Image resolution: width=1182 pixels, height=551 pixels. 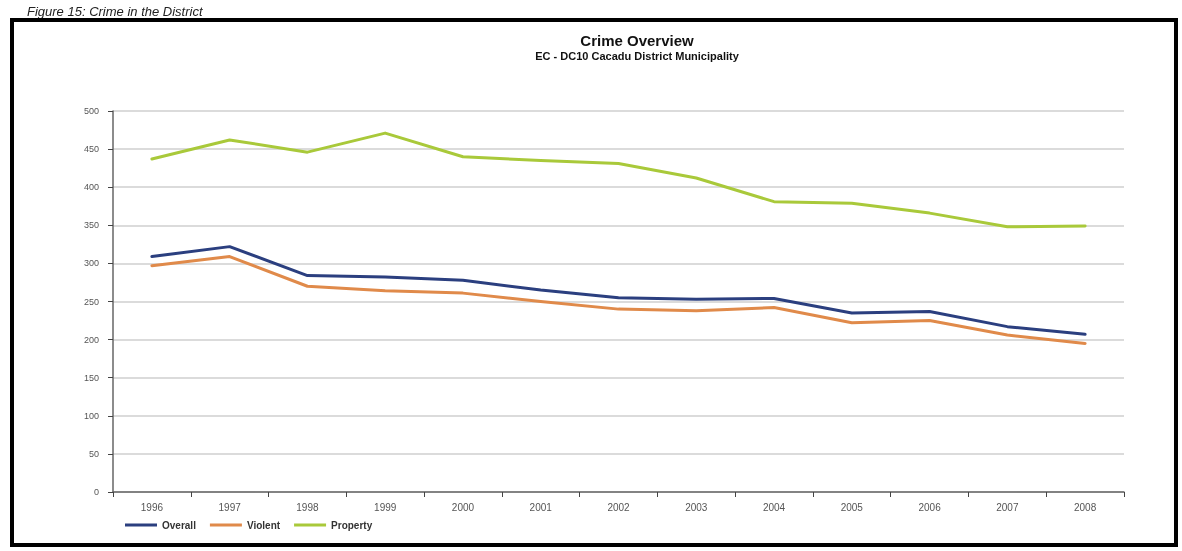 What do you see at coordinates (93, 453) in the screenshot?
I see `y-tick-label: 50` at bounding box center [93, 453].